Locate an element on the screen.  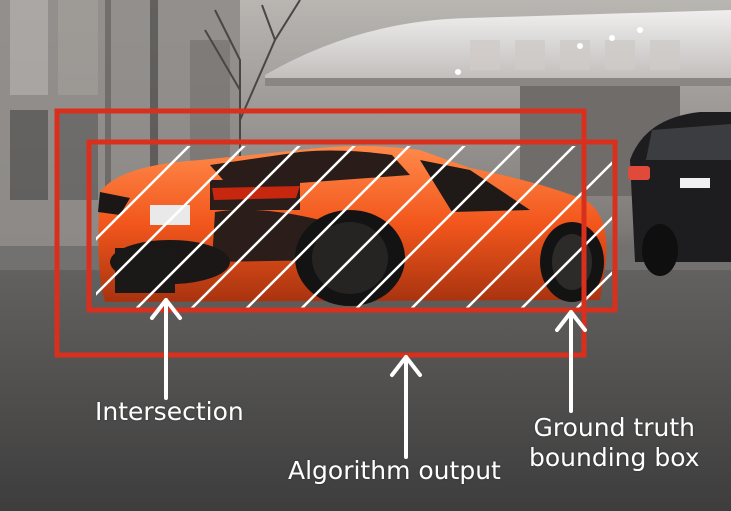
algorithm-output-arrow is located at coordinates (406, 407).